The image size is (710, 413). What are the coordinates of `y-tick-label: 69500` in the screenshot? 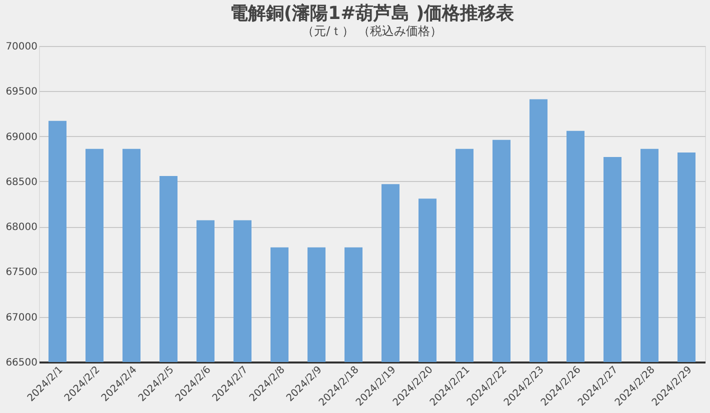 It's located at (22, 92).